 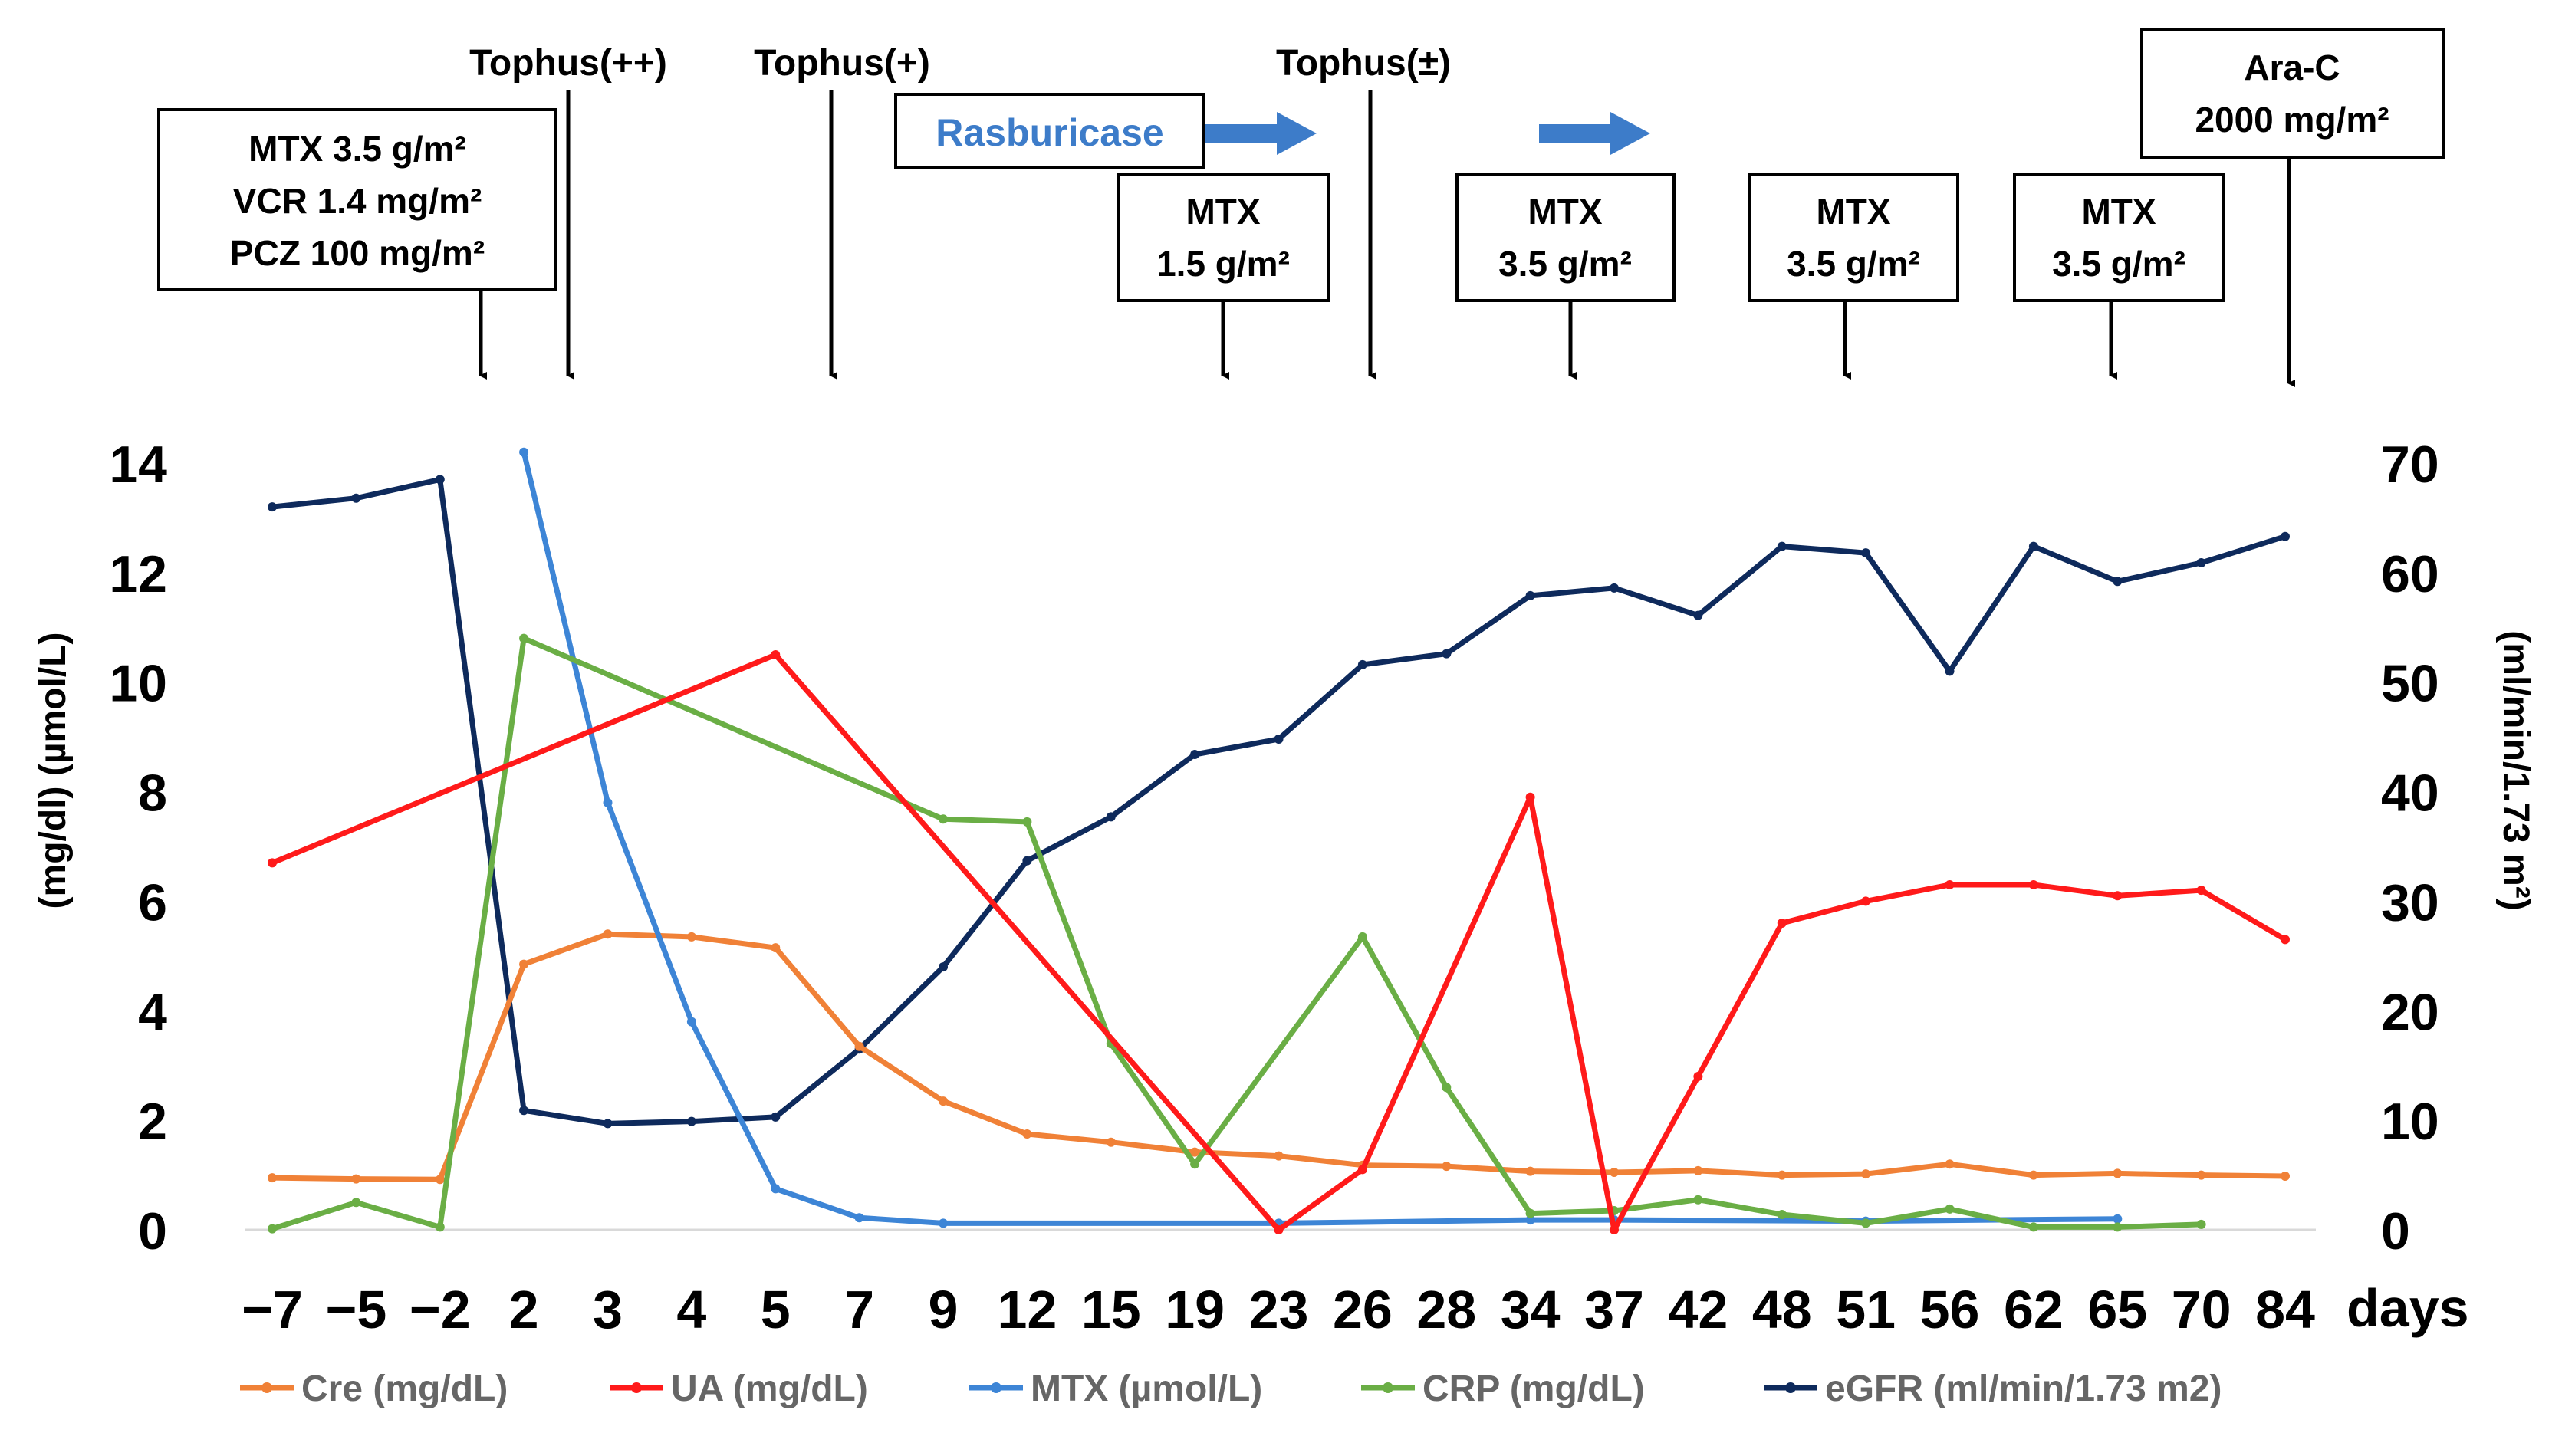 I want to click on treatment-box-3-line1: MTX, so click(x=1565, y=212).